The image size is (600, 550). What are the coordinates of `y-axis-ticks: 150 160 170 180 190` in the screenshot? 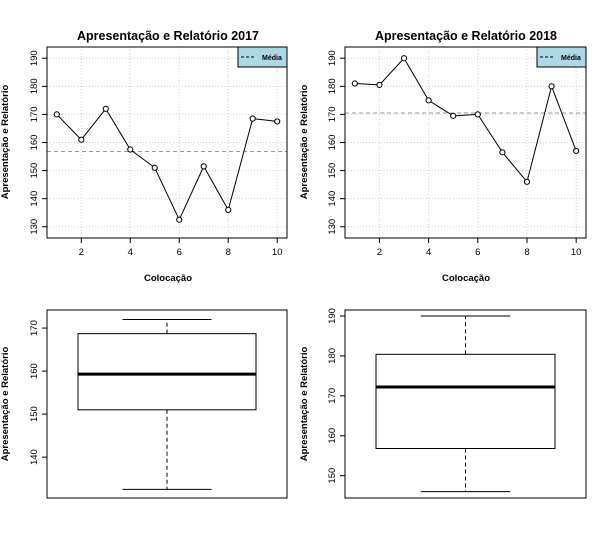 It's located at (336, 396).